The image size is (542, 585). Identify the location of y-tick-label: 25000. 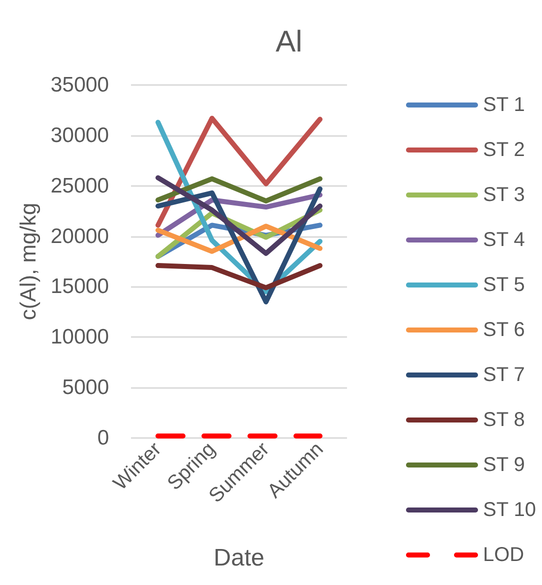
(79, 186).